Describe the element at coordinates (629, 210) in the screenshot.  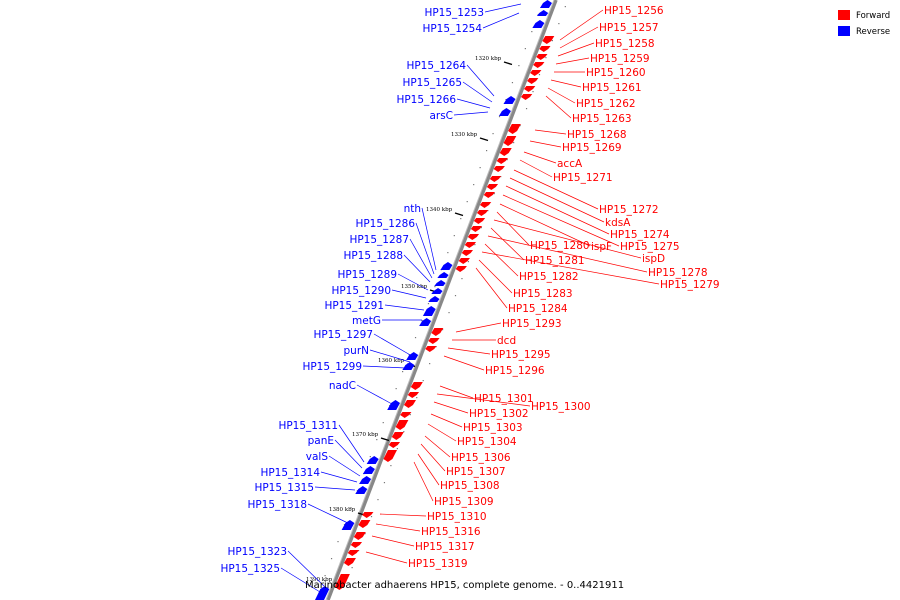
I see `forward-gene-label: HP15_1272` at that location.